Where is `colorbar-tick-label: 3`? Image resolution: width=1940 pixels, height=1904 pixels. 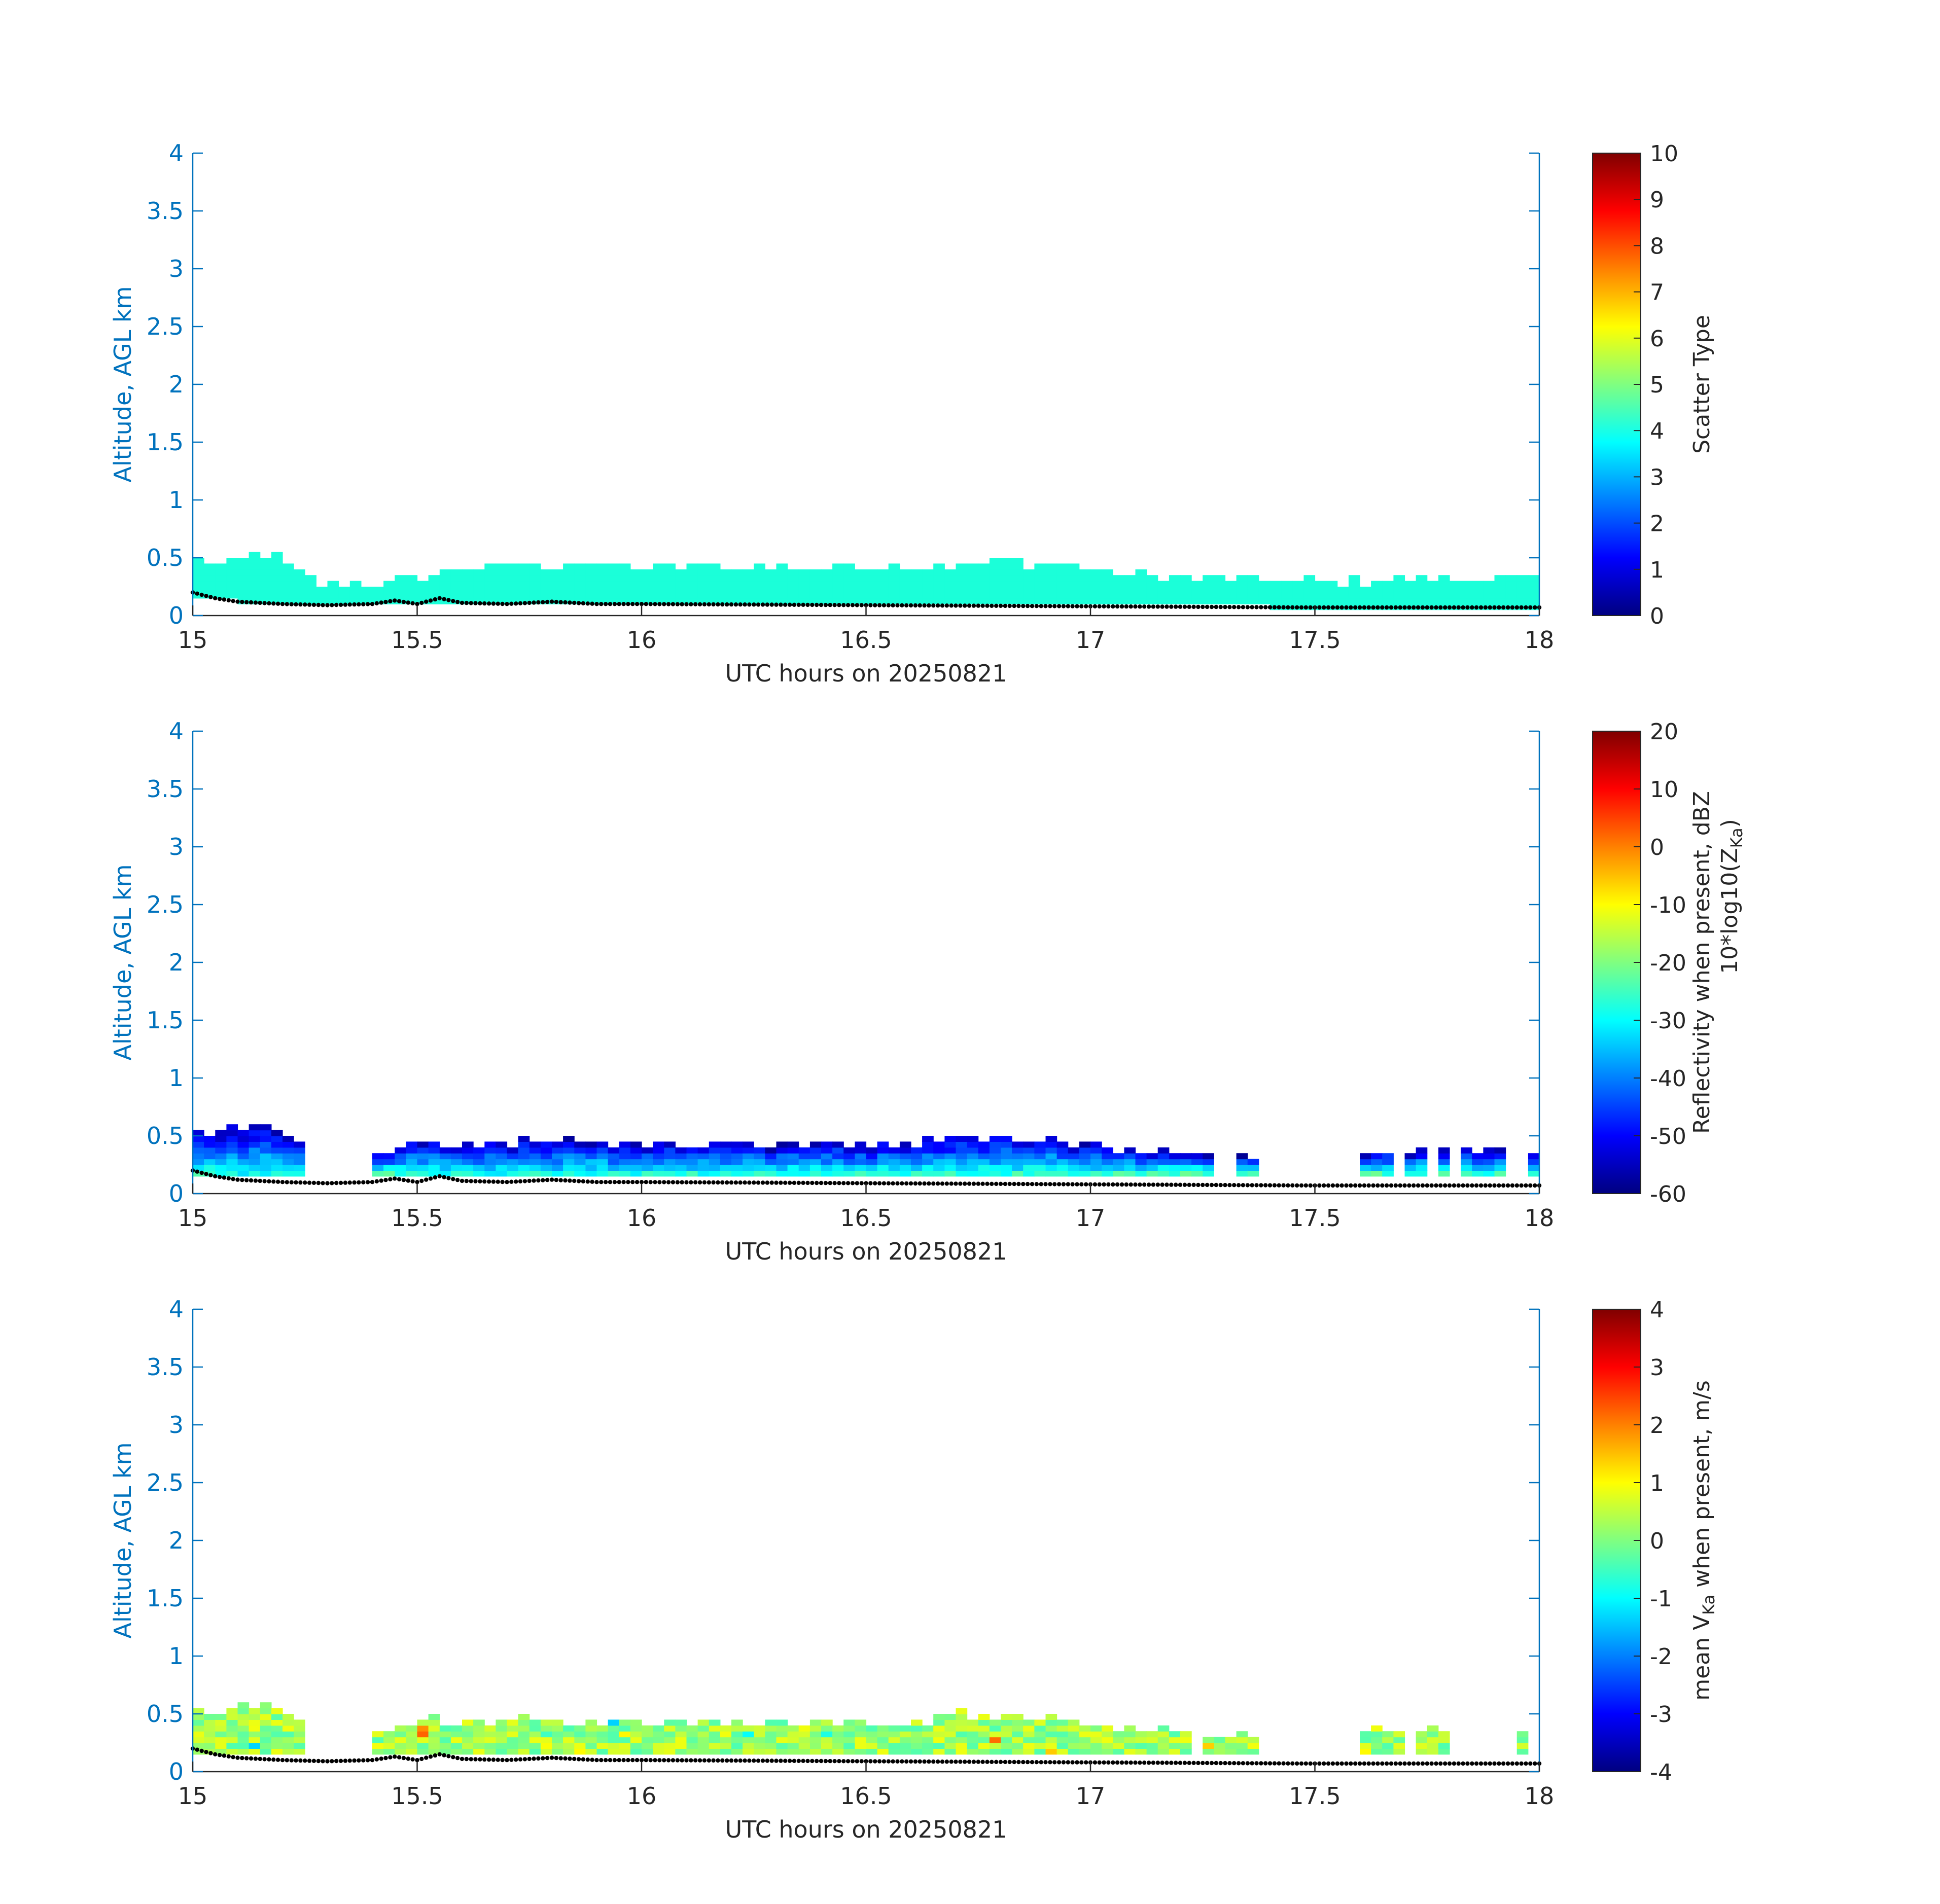 colorbar-tick-label: 3 is located at coordinates (1657, 477).